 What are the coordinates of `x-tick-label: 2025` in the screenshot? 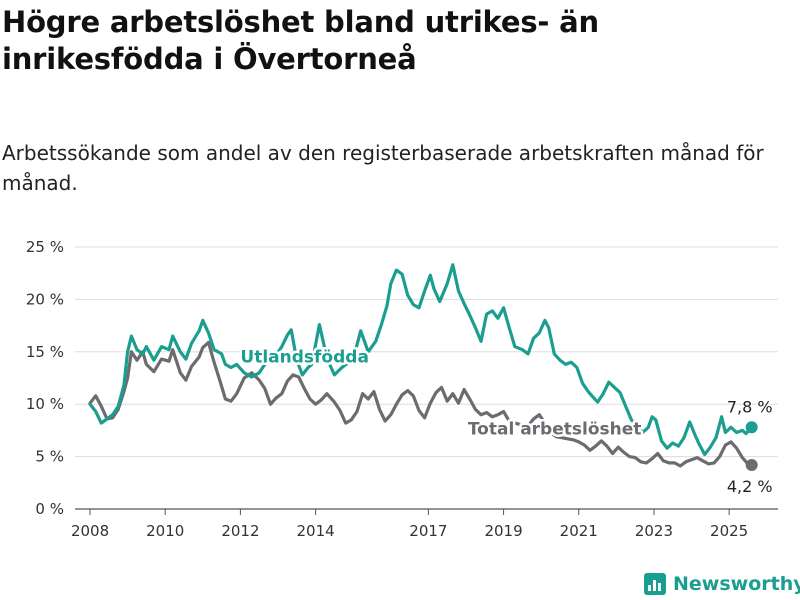 It's located at (729, 531).